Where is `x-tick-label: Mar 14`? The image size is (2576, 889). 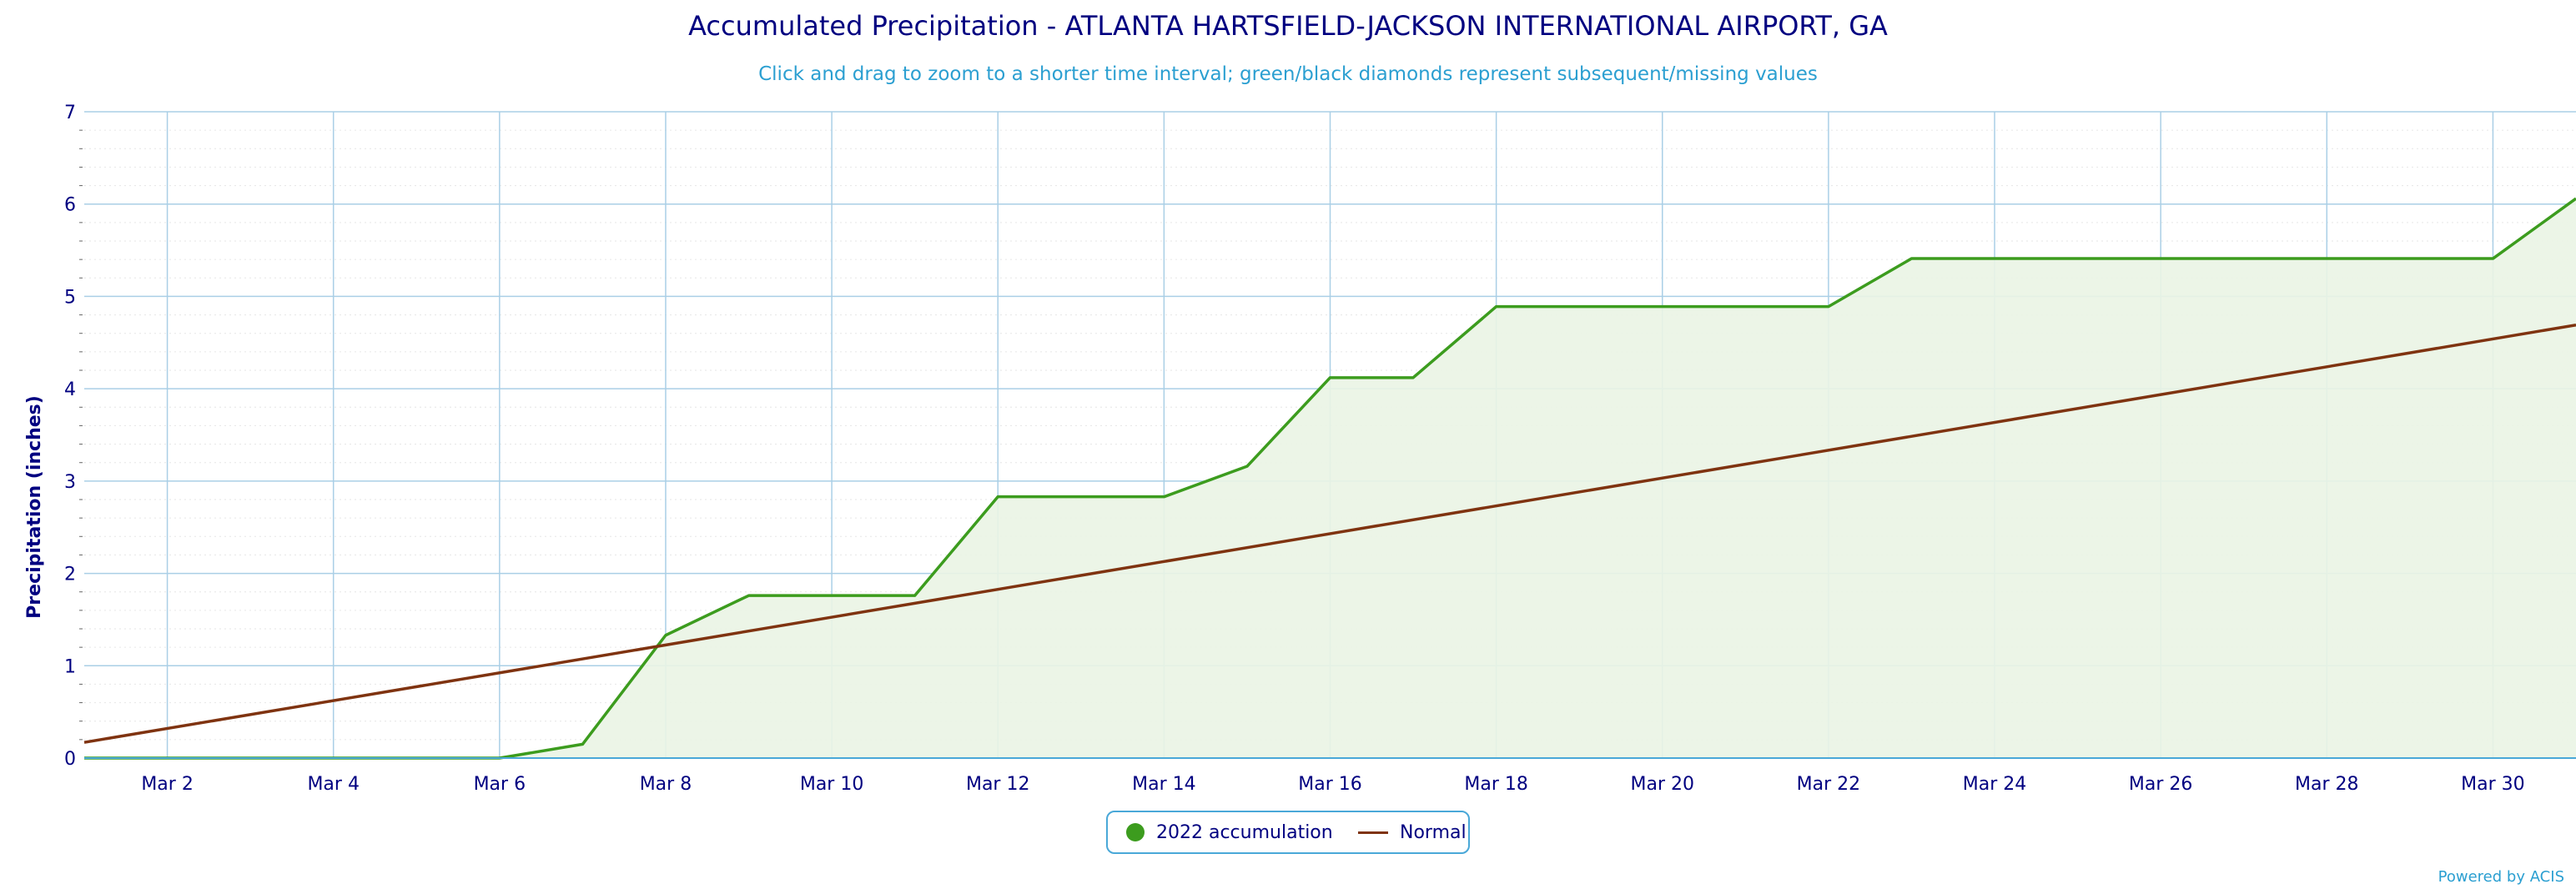
x-tick-label: Mar 14 is located at coordinates (1164, 784).